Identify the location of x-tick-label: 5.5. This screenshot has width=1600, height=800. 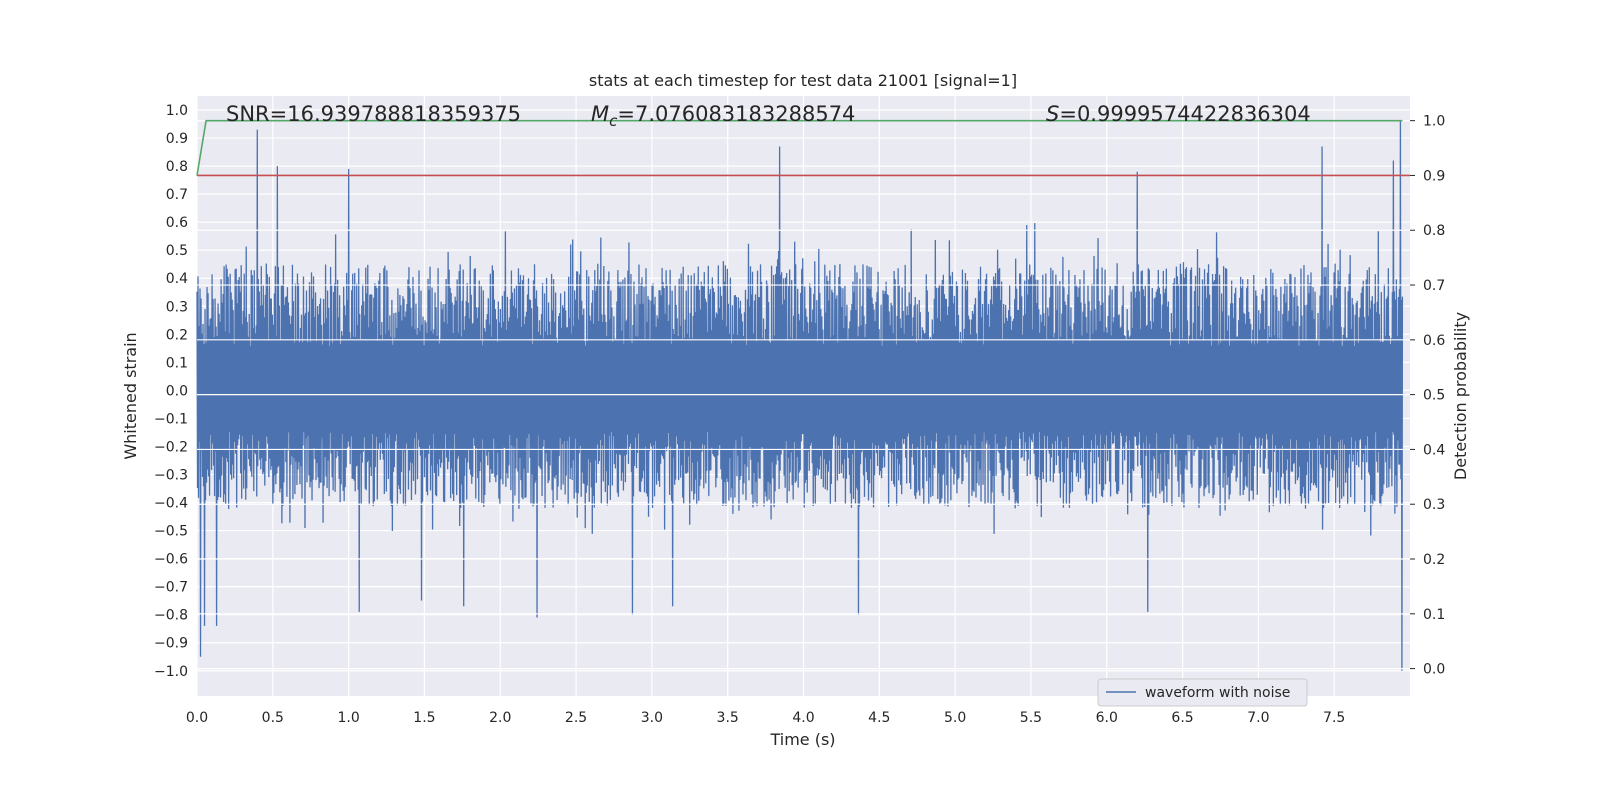
(1031, 718).